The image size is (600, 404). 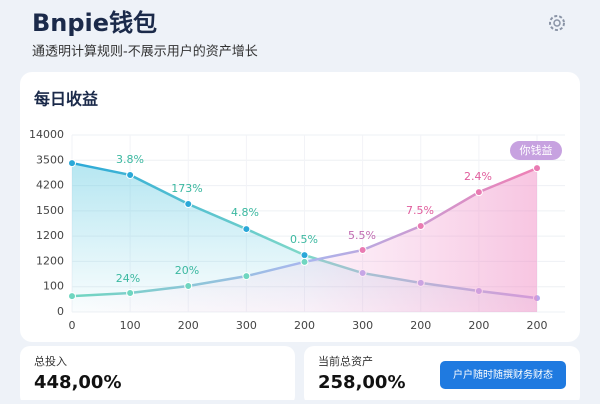 I want to click on x-tick-label: 0, so click(x=72, y=325).